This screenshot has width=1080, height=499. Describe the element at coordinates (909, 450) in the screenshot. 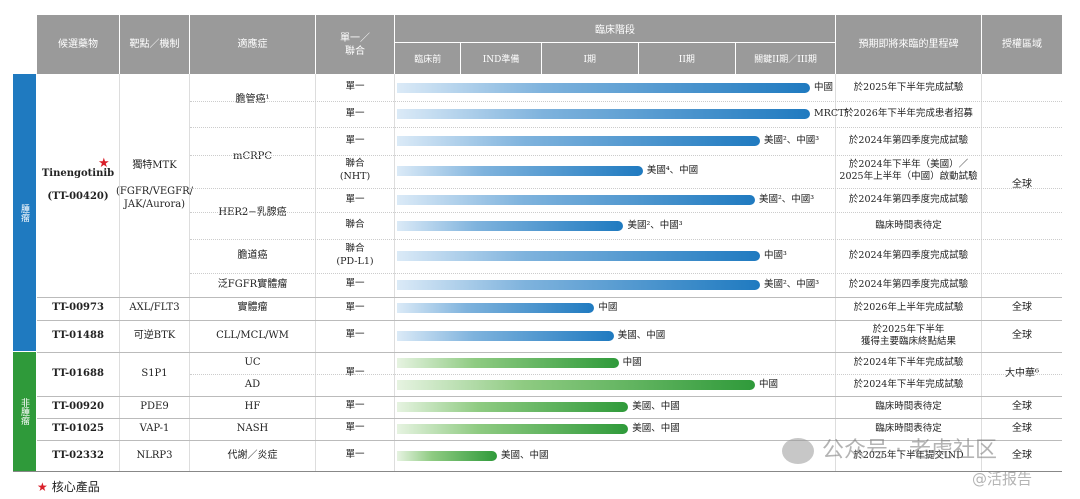

I see `watermark-text: 公众号 · 老虎社区` at that location.